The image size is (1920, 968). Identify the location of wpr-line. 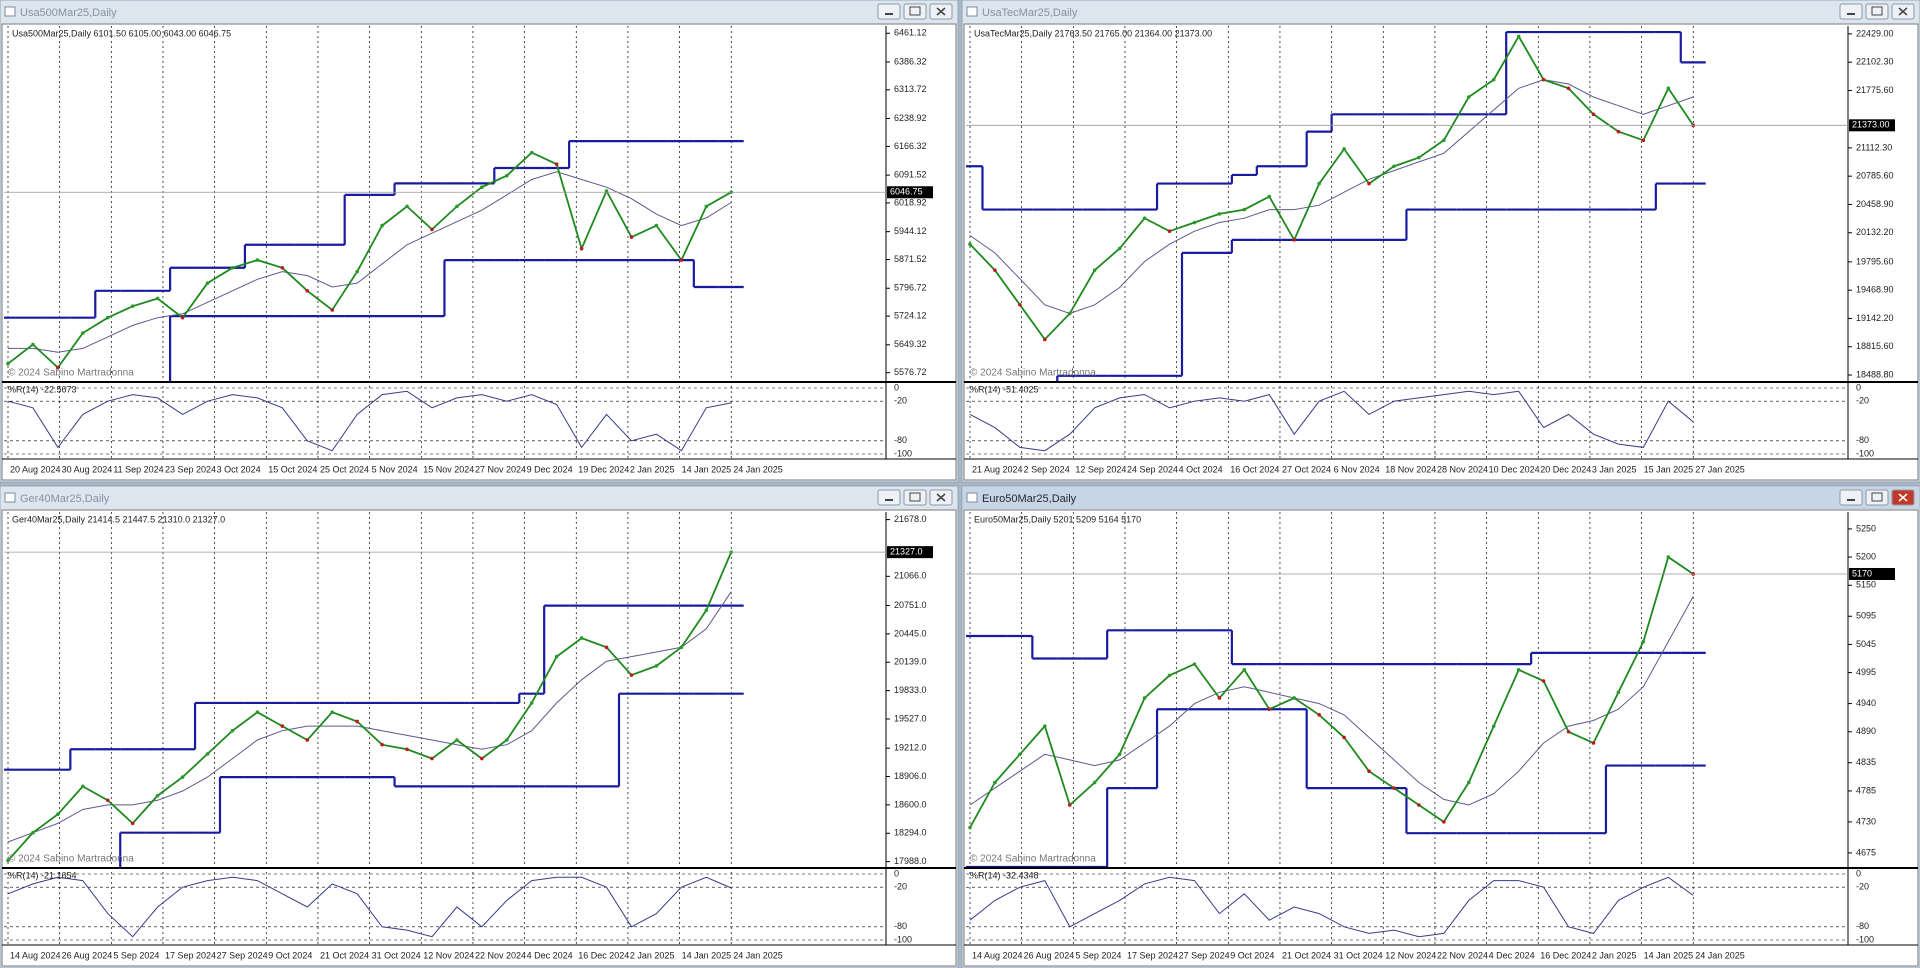
(1331, 421).